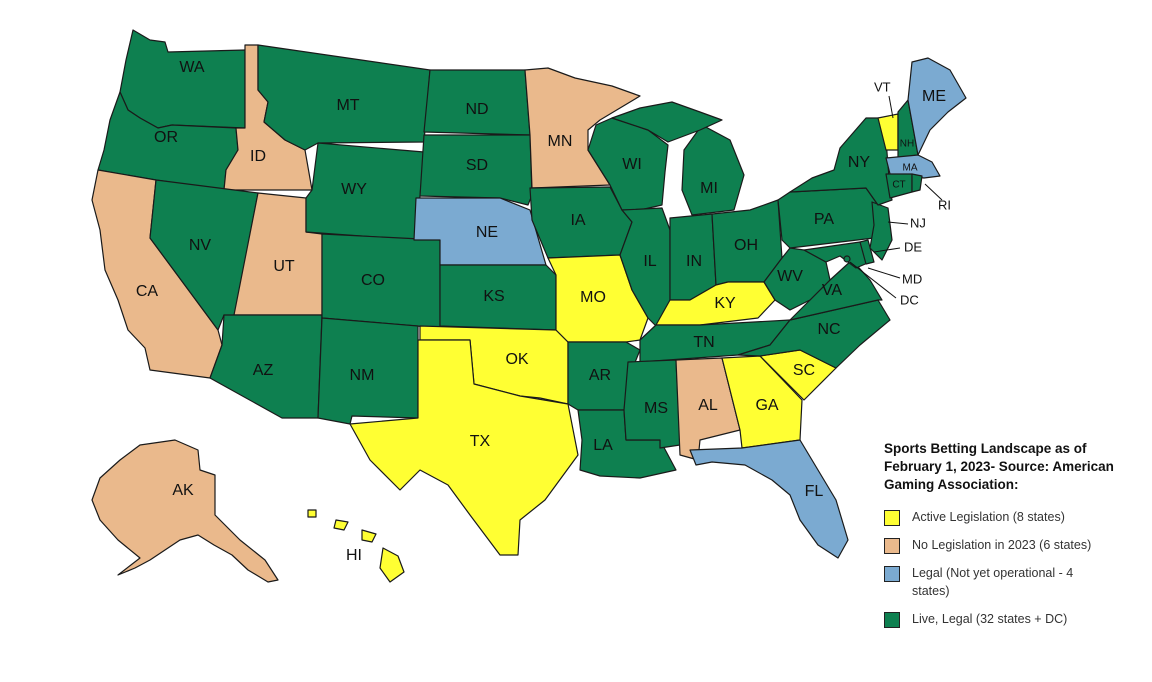 This screenshot has width=1152, height=682. What do you see at coordinates (649, 261) in the screenshot?
I see `label-IL: IL` at bounding box center [649, 261].